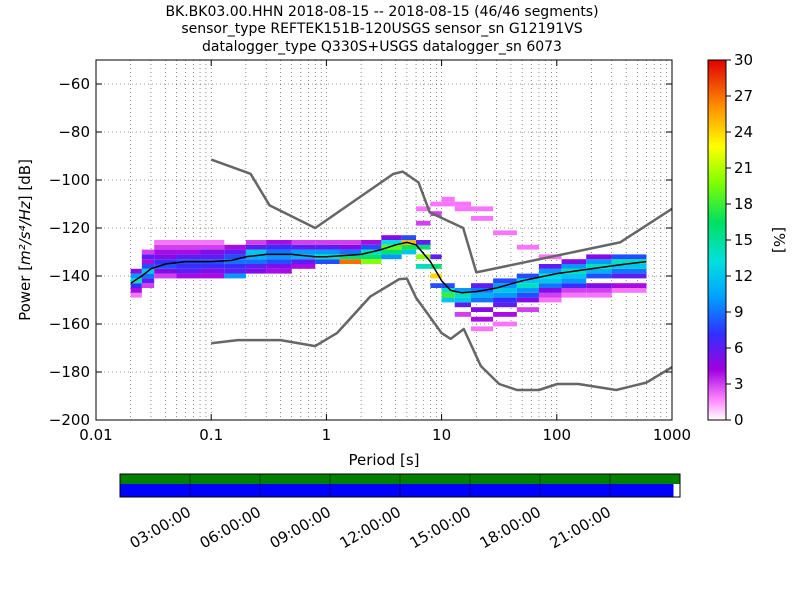 The image size is (800, 604). I want to click on colorbar-tick-label: 6, so click(739, 348).